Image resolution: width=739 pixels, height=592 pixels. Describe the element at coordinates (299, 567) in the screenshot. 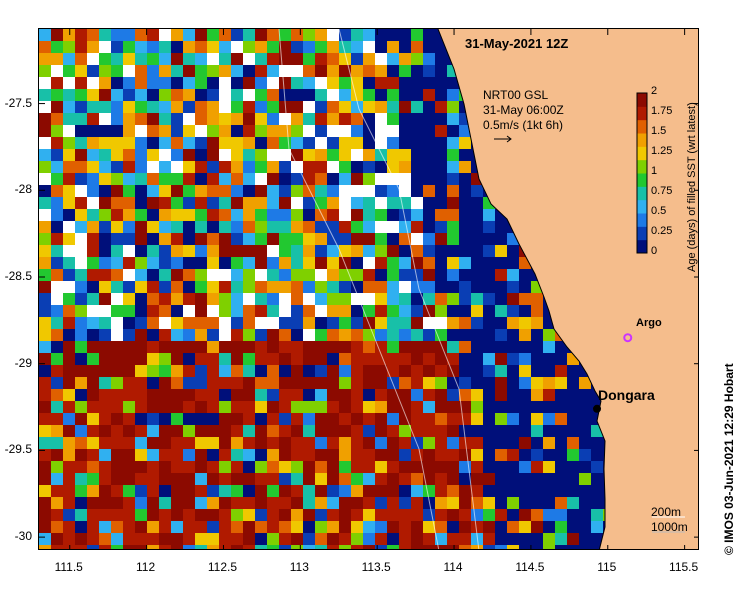

I see `x-tick-label: 113` at that location.